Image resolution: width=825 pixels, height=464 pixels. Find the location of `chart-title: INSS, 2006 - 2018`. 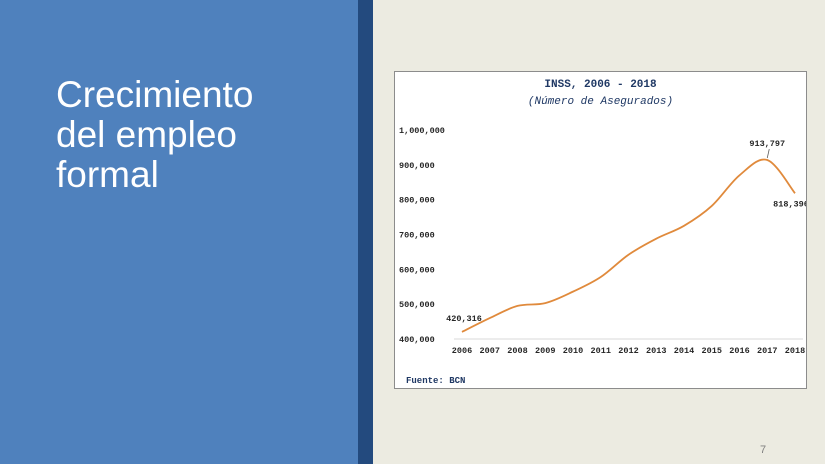

chart-title: INSS, 2006 - 2018 is located at coordinates (600, 85).